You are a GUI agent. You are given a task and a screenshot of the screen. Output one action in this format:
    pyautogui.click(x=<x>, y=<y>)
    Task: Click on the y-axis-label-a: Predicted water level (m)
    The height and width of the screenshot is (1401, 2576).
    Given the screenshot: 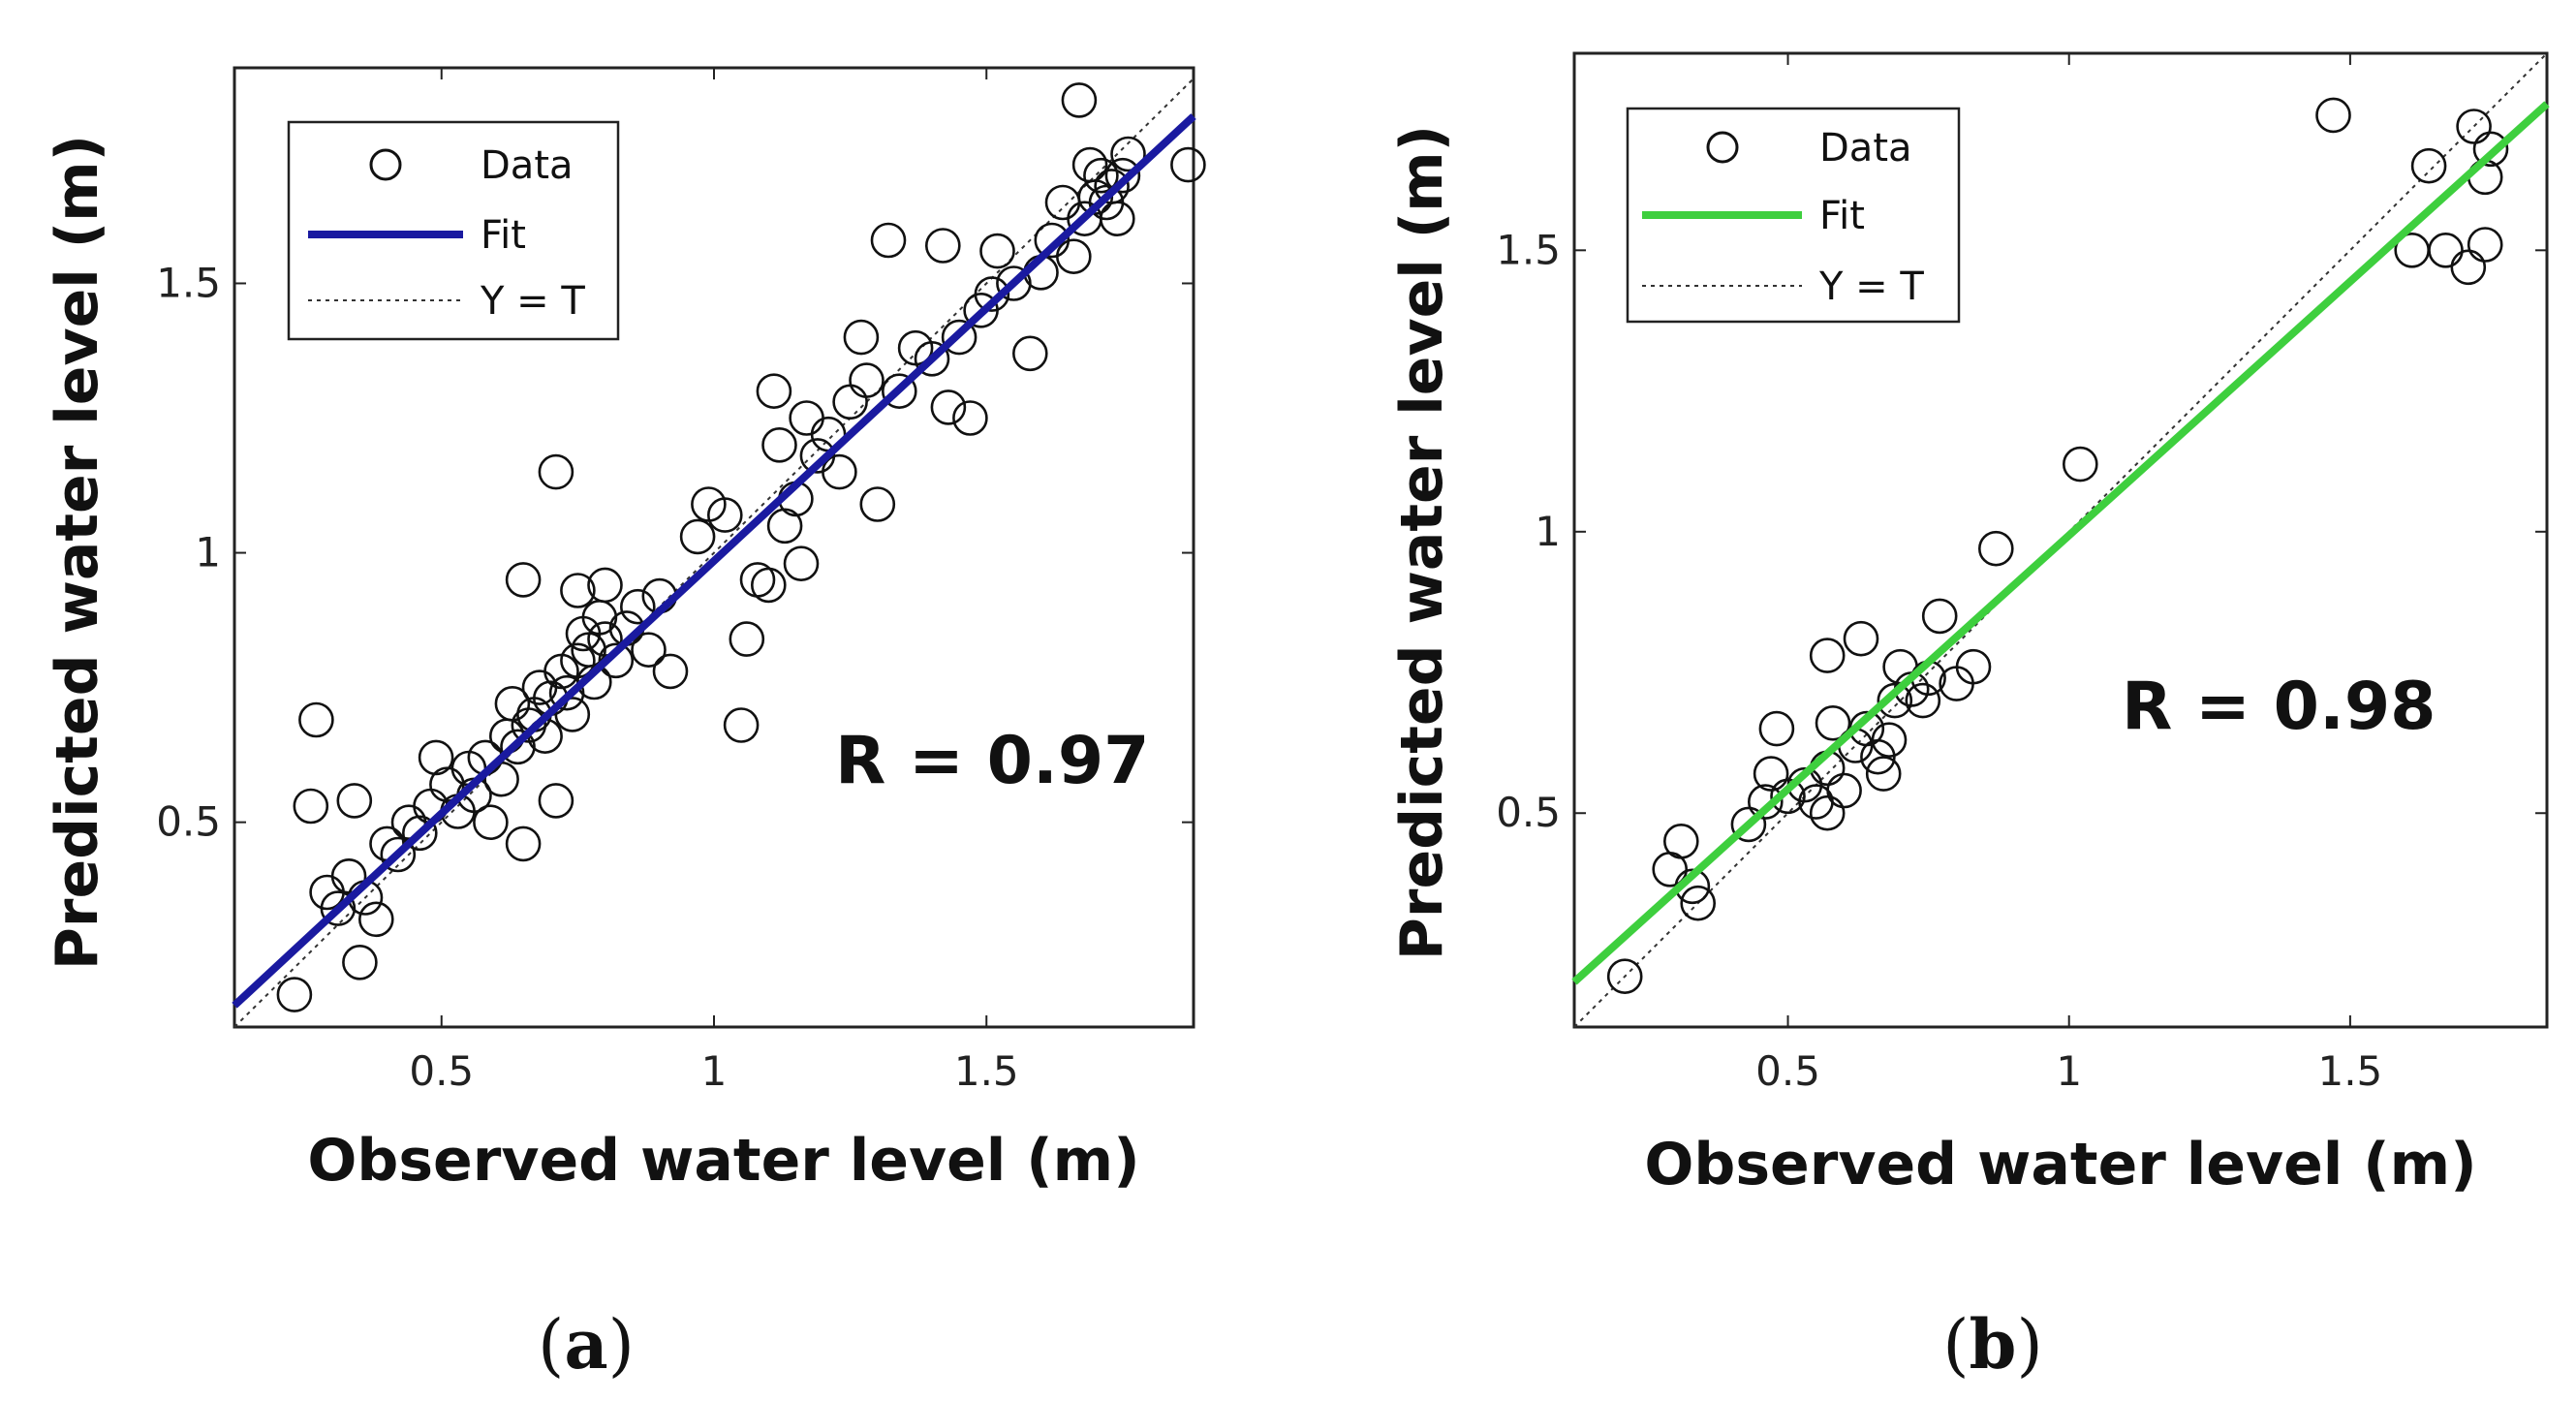 What is the action you would take?
    pyautogui.click(x=77, y=552)
    